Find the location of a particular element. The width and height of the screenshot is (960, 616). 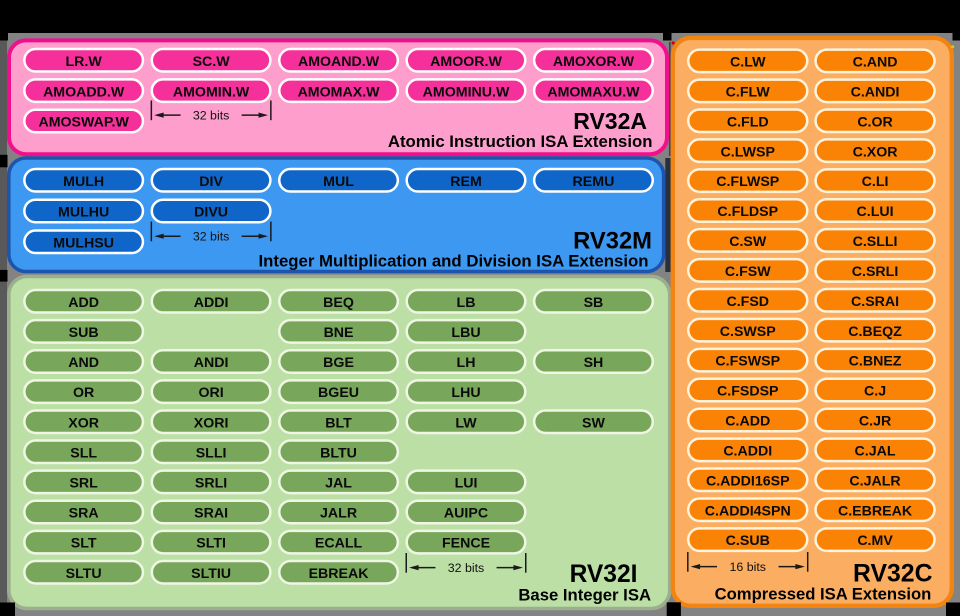

svg-text: RV32I is located at coordinates (604, 574).